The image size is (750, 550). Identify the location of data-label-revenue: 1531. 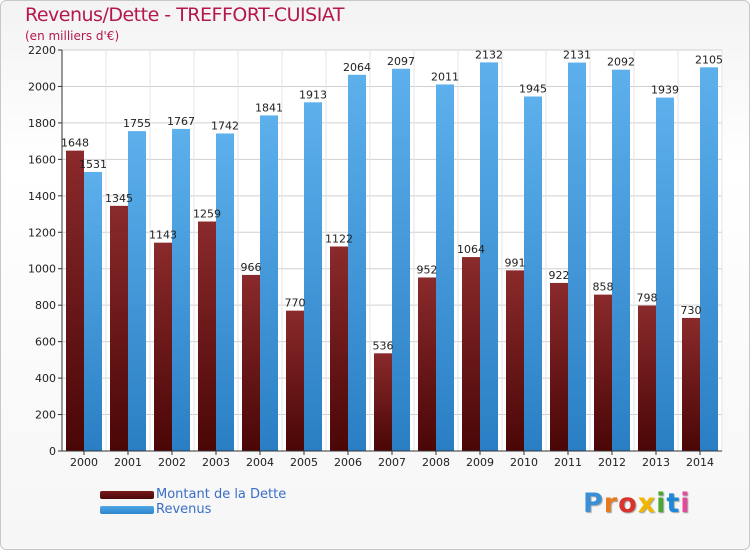
(93, 164).